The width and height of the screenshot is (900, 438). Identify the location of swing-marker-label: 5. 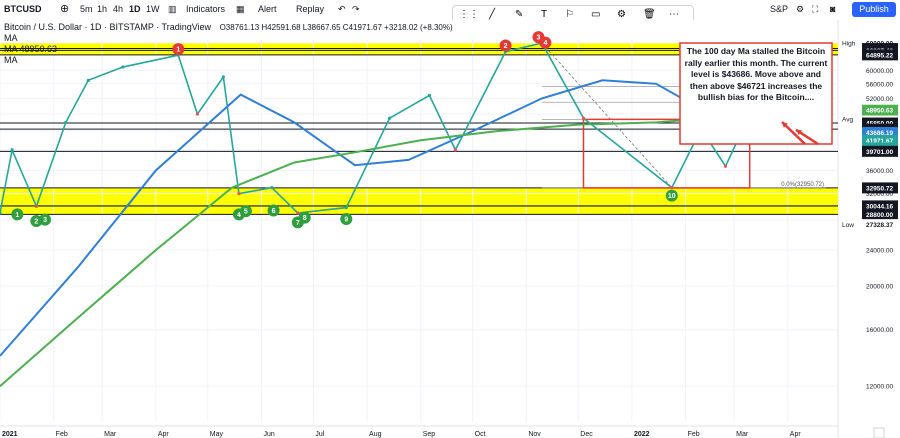
(246, 212).